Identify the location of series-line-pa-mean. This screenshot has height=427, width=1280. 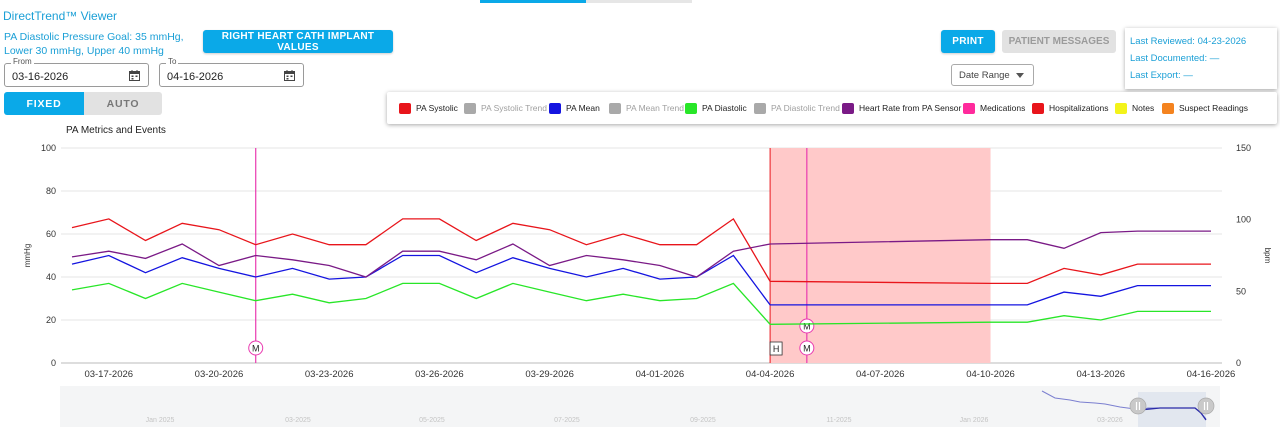
(641, 280).